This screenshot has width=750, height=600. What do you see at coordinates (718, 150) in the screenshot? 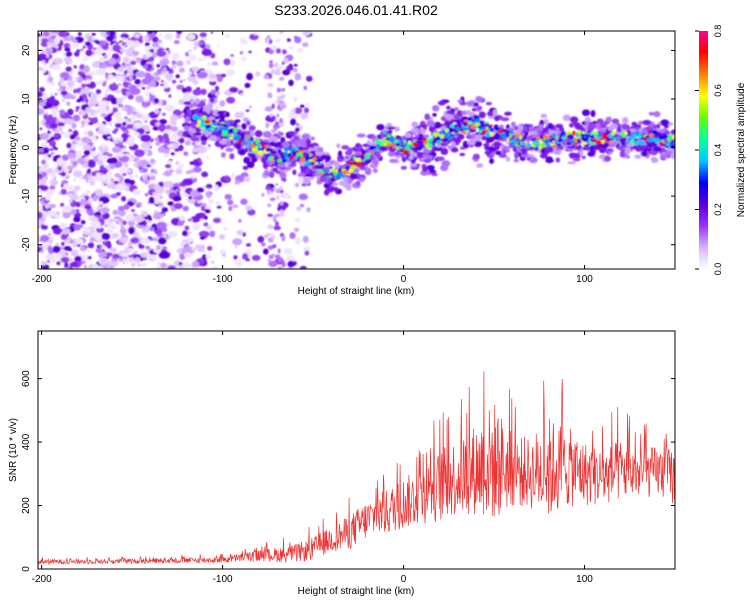
I see `colorbar-tick-label: 0.4` at bounding box center [718, 150].